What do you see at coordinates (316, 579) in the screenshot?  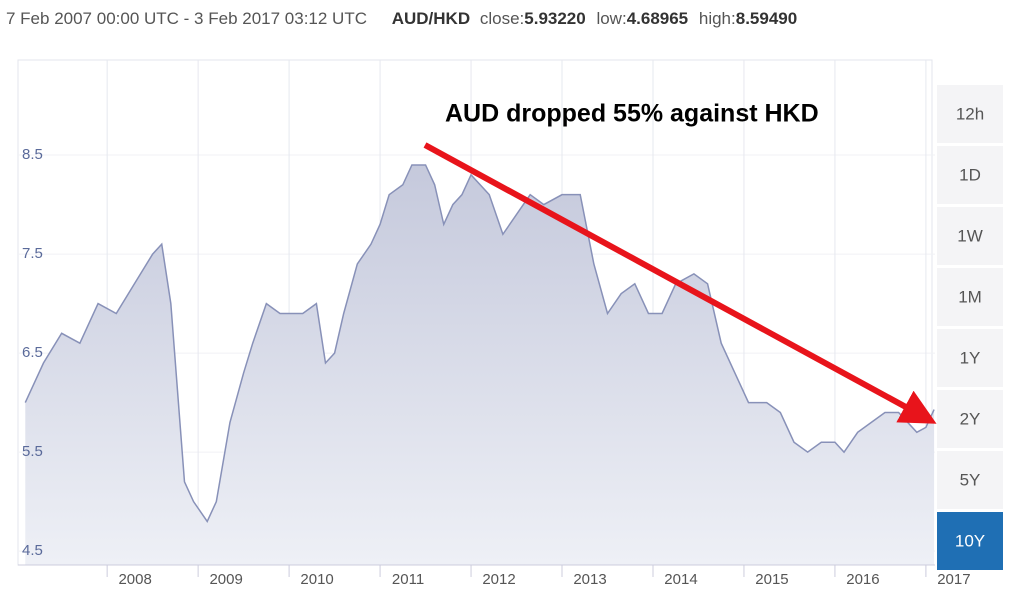 I see `x-tick-label: 2010` at bounding box center [316, 579].